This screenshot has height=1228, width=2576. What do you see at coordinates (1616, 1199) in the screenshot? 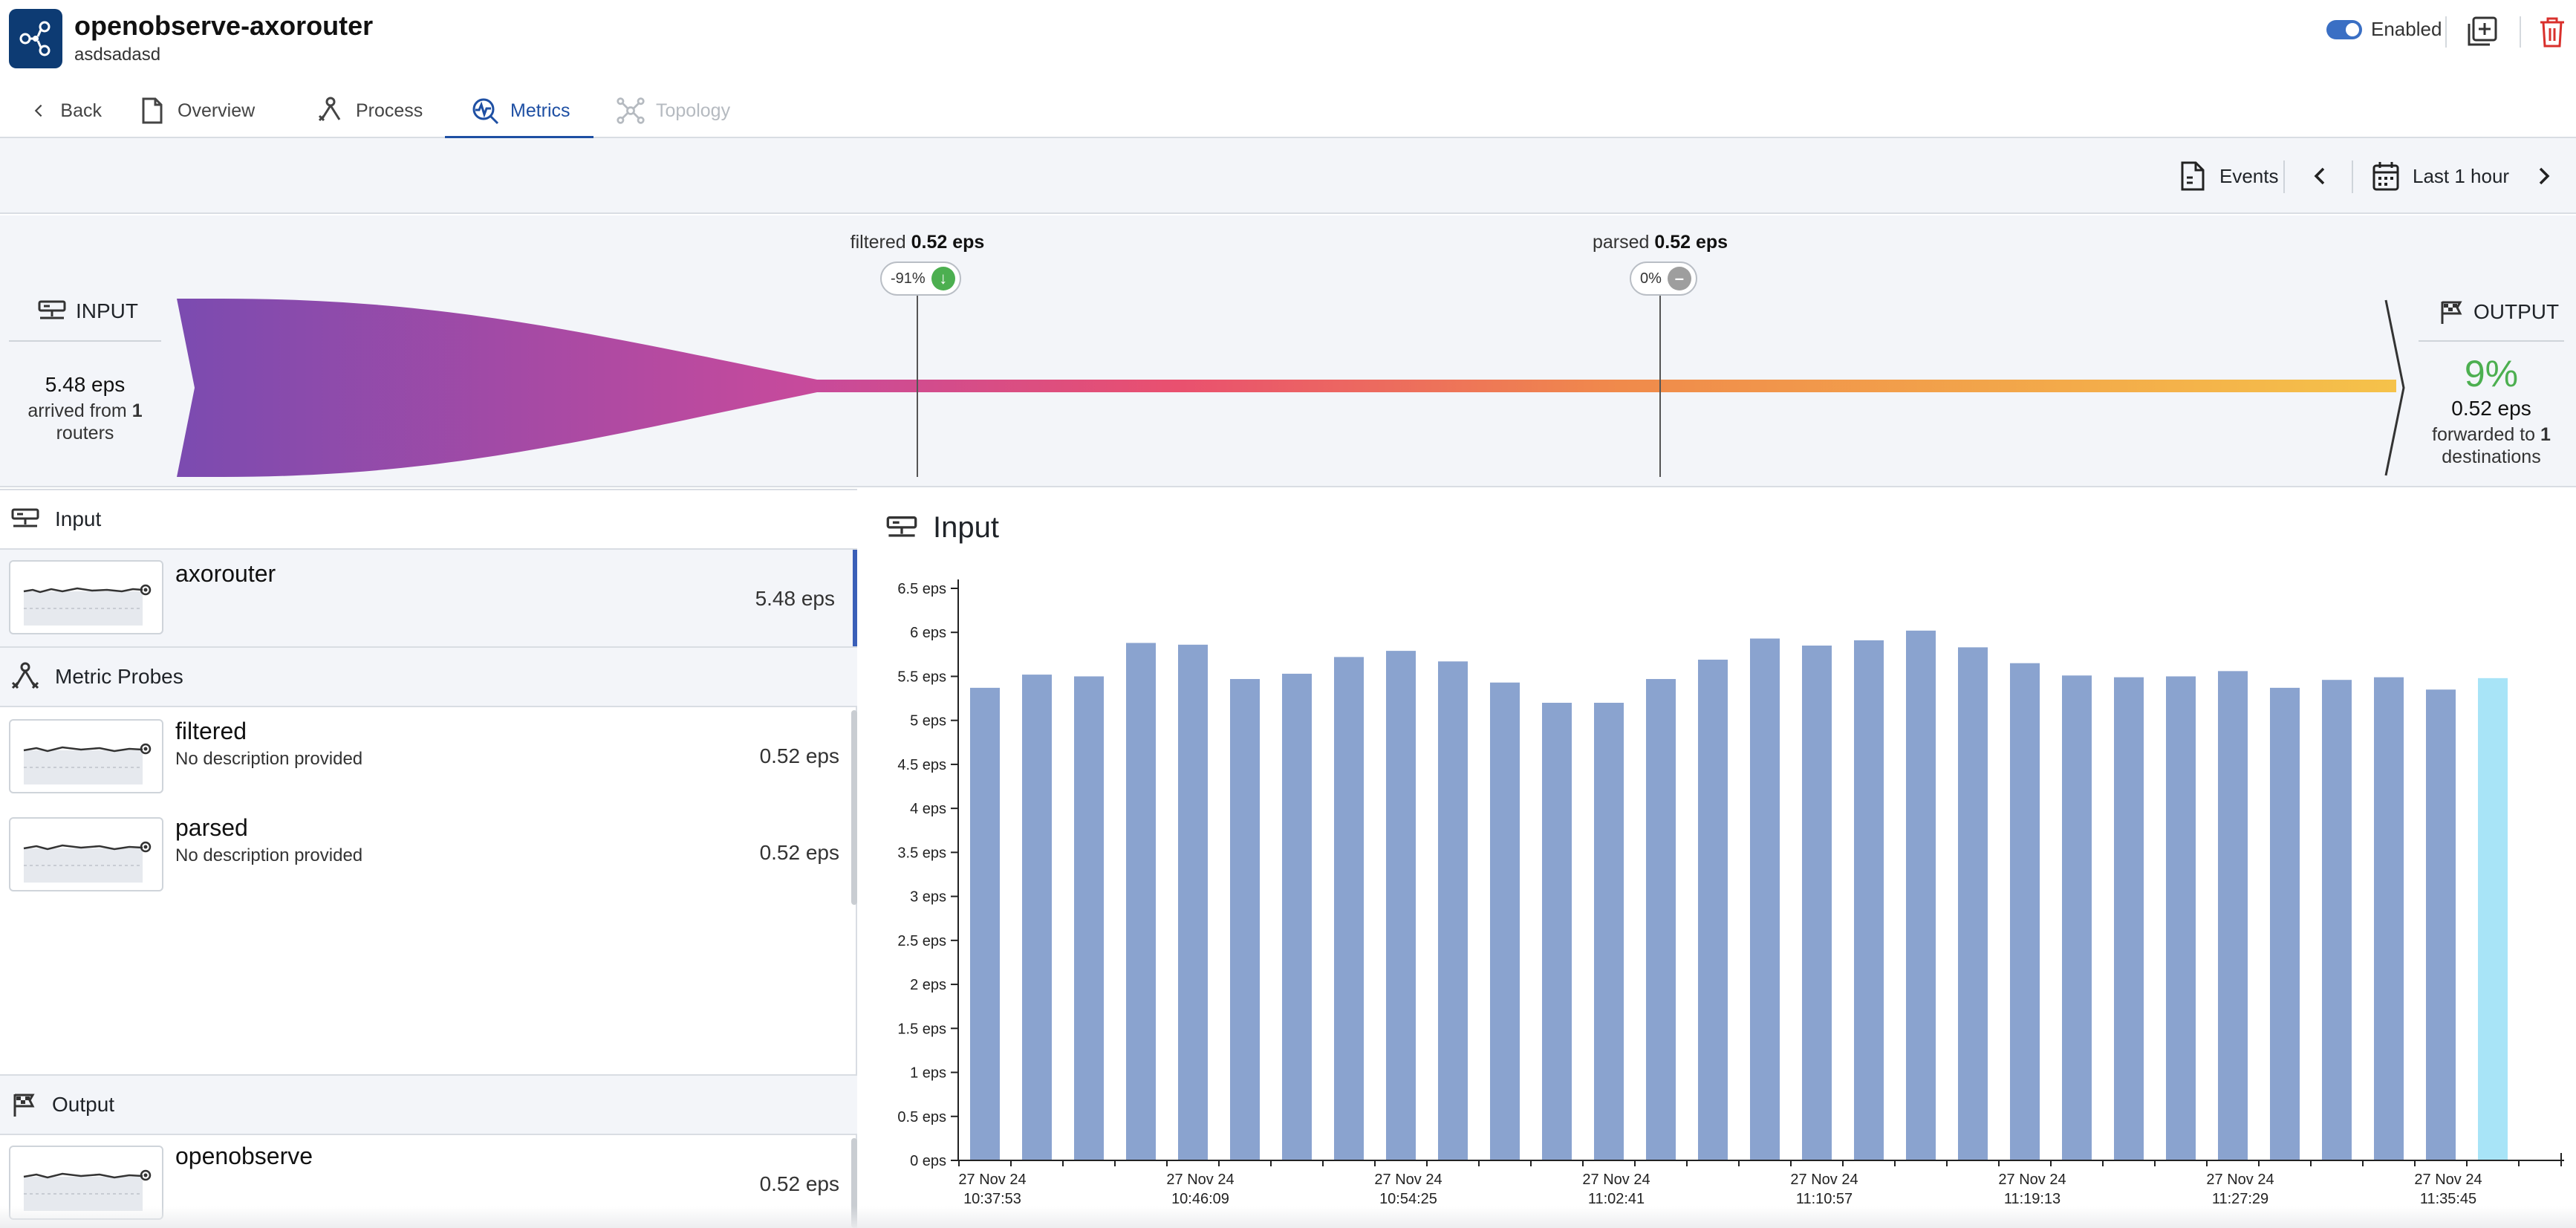
I see `x-tick-time: 11:02:41` at bounding box center [1616, 1199].